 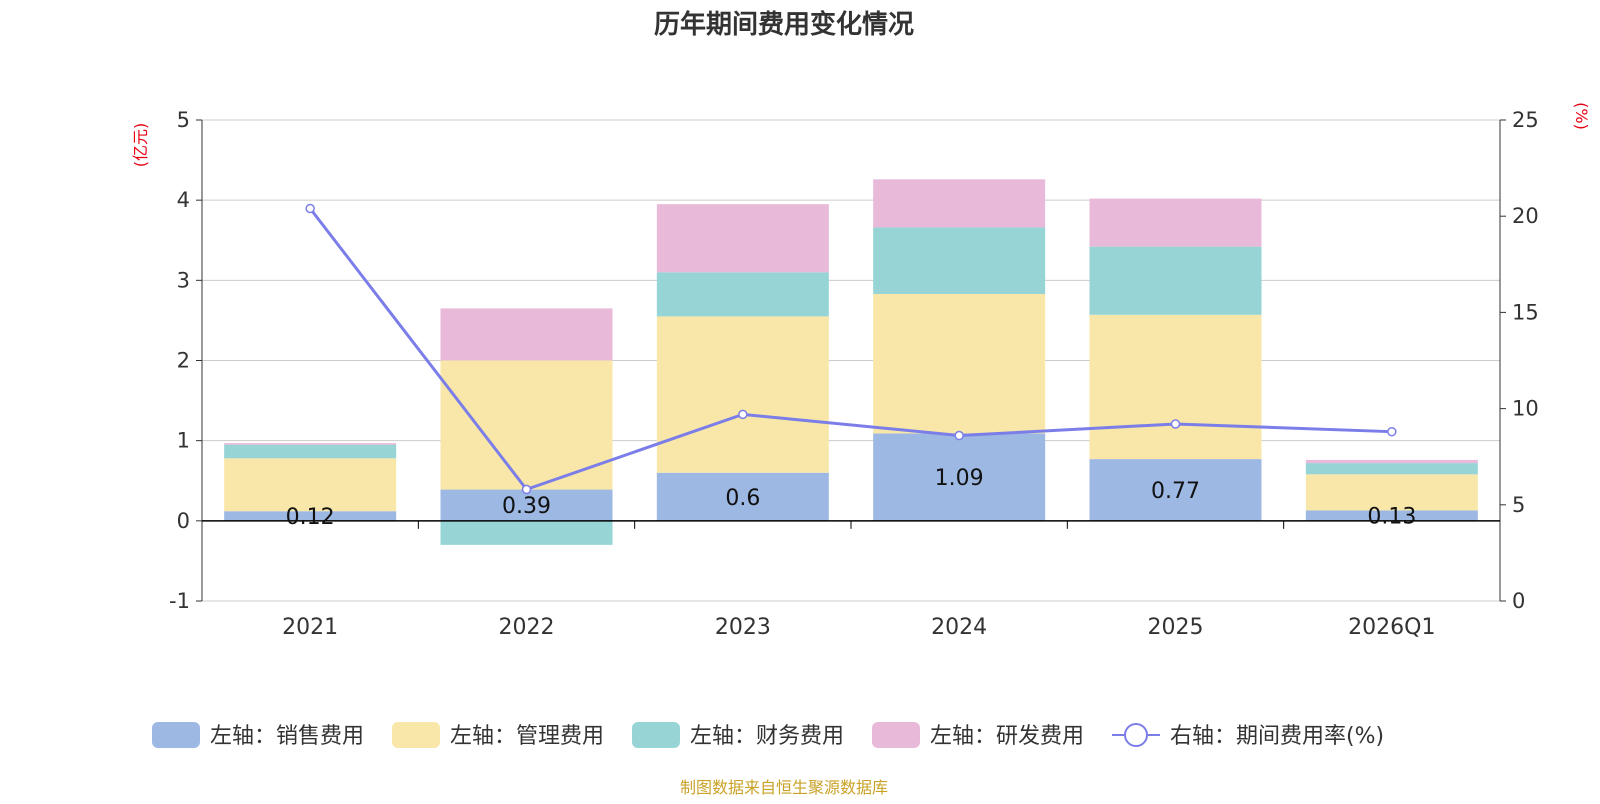 I want to click on category-label: 2022, so click(x=527, y=627).